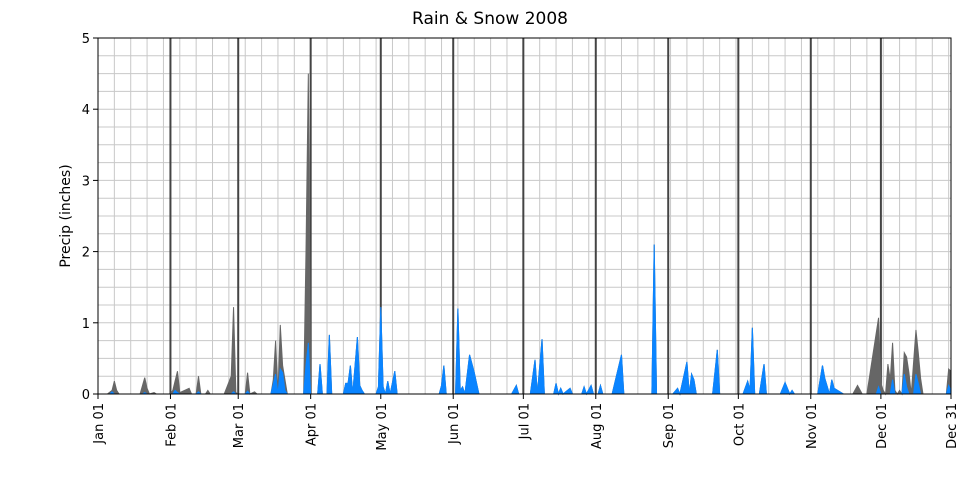 The height and width of the screenshot is (480, 980). Describe the element at coordinates (454, 424) in the screenshot. I see `x-tick-label: Jun 01` at that location.